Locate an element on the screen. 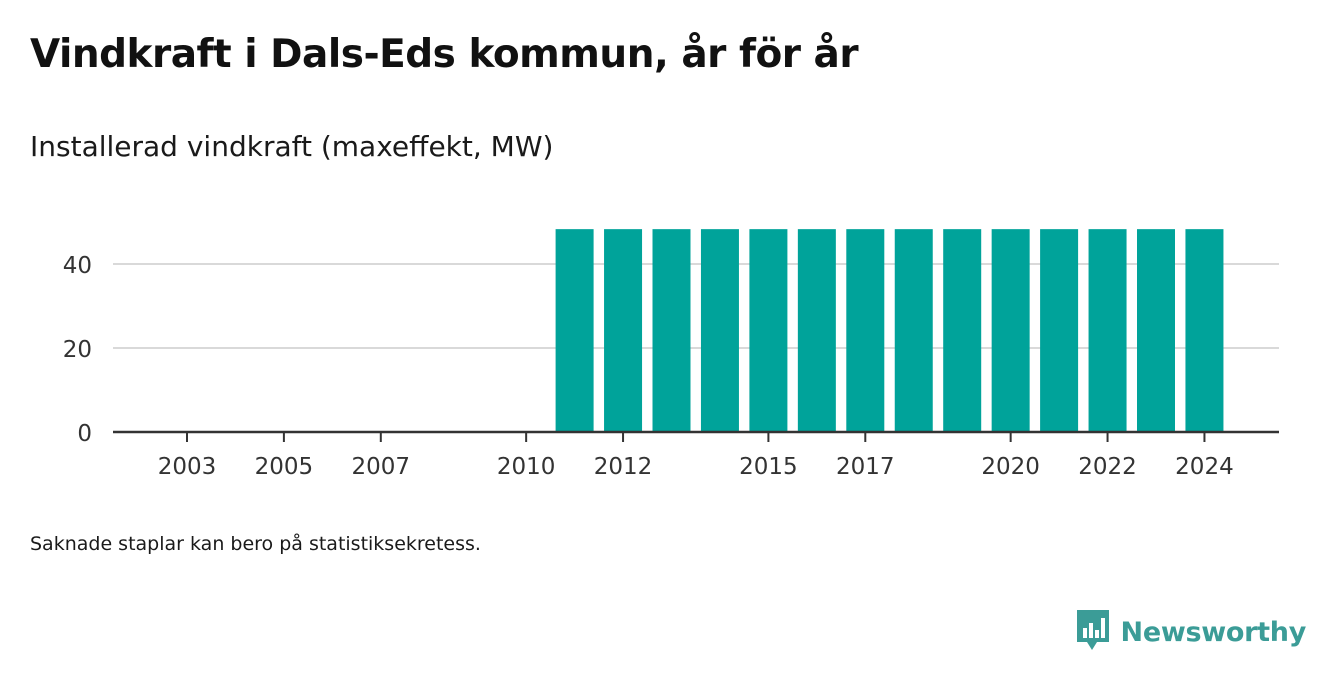 The height and width of the screenshot is (685, 1340). brand-logo: Newsworthy is located at coordinates (1190, 632).